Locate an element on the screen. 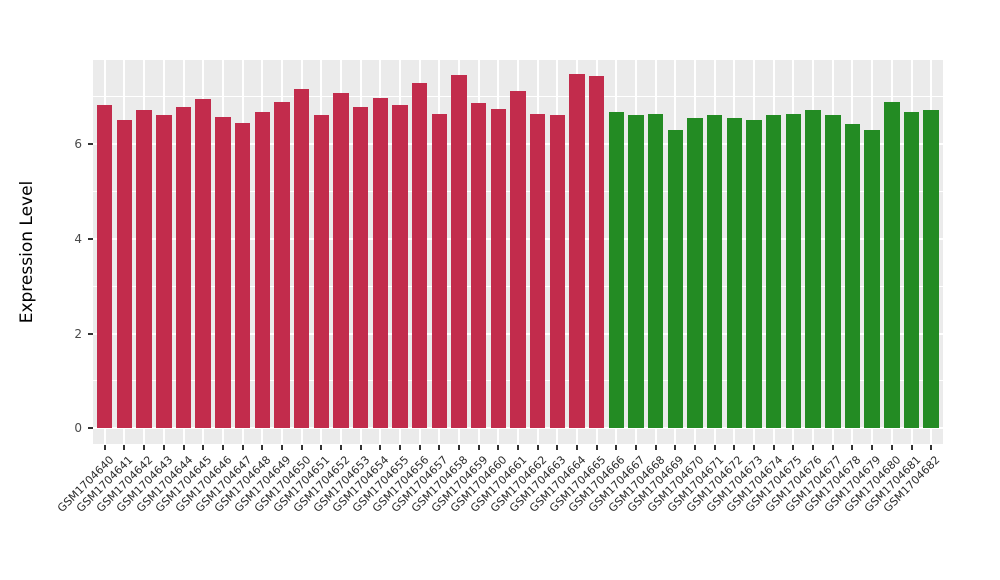 This screenshot has height=580, width=1000. bar-GSM1704662 is located at coordinates (537, 271).